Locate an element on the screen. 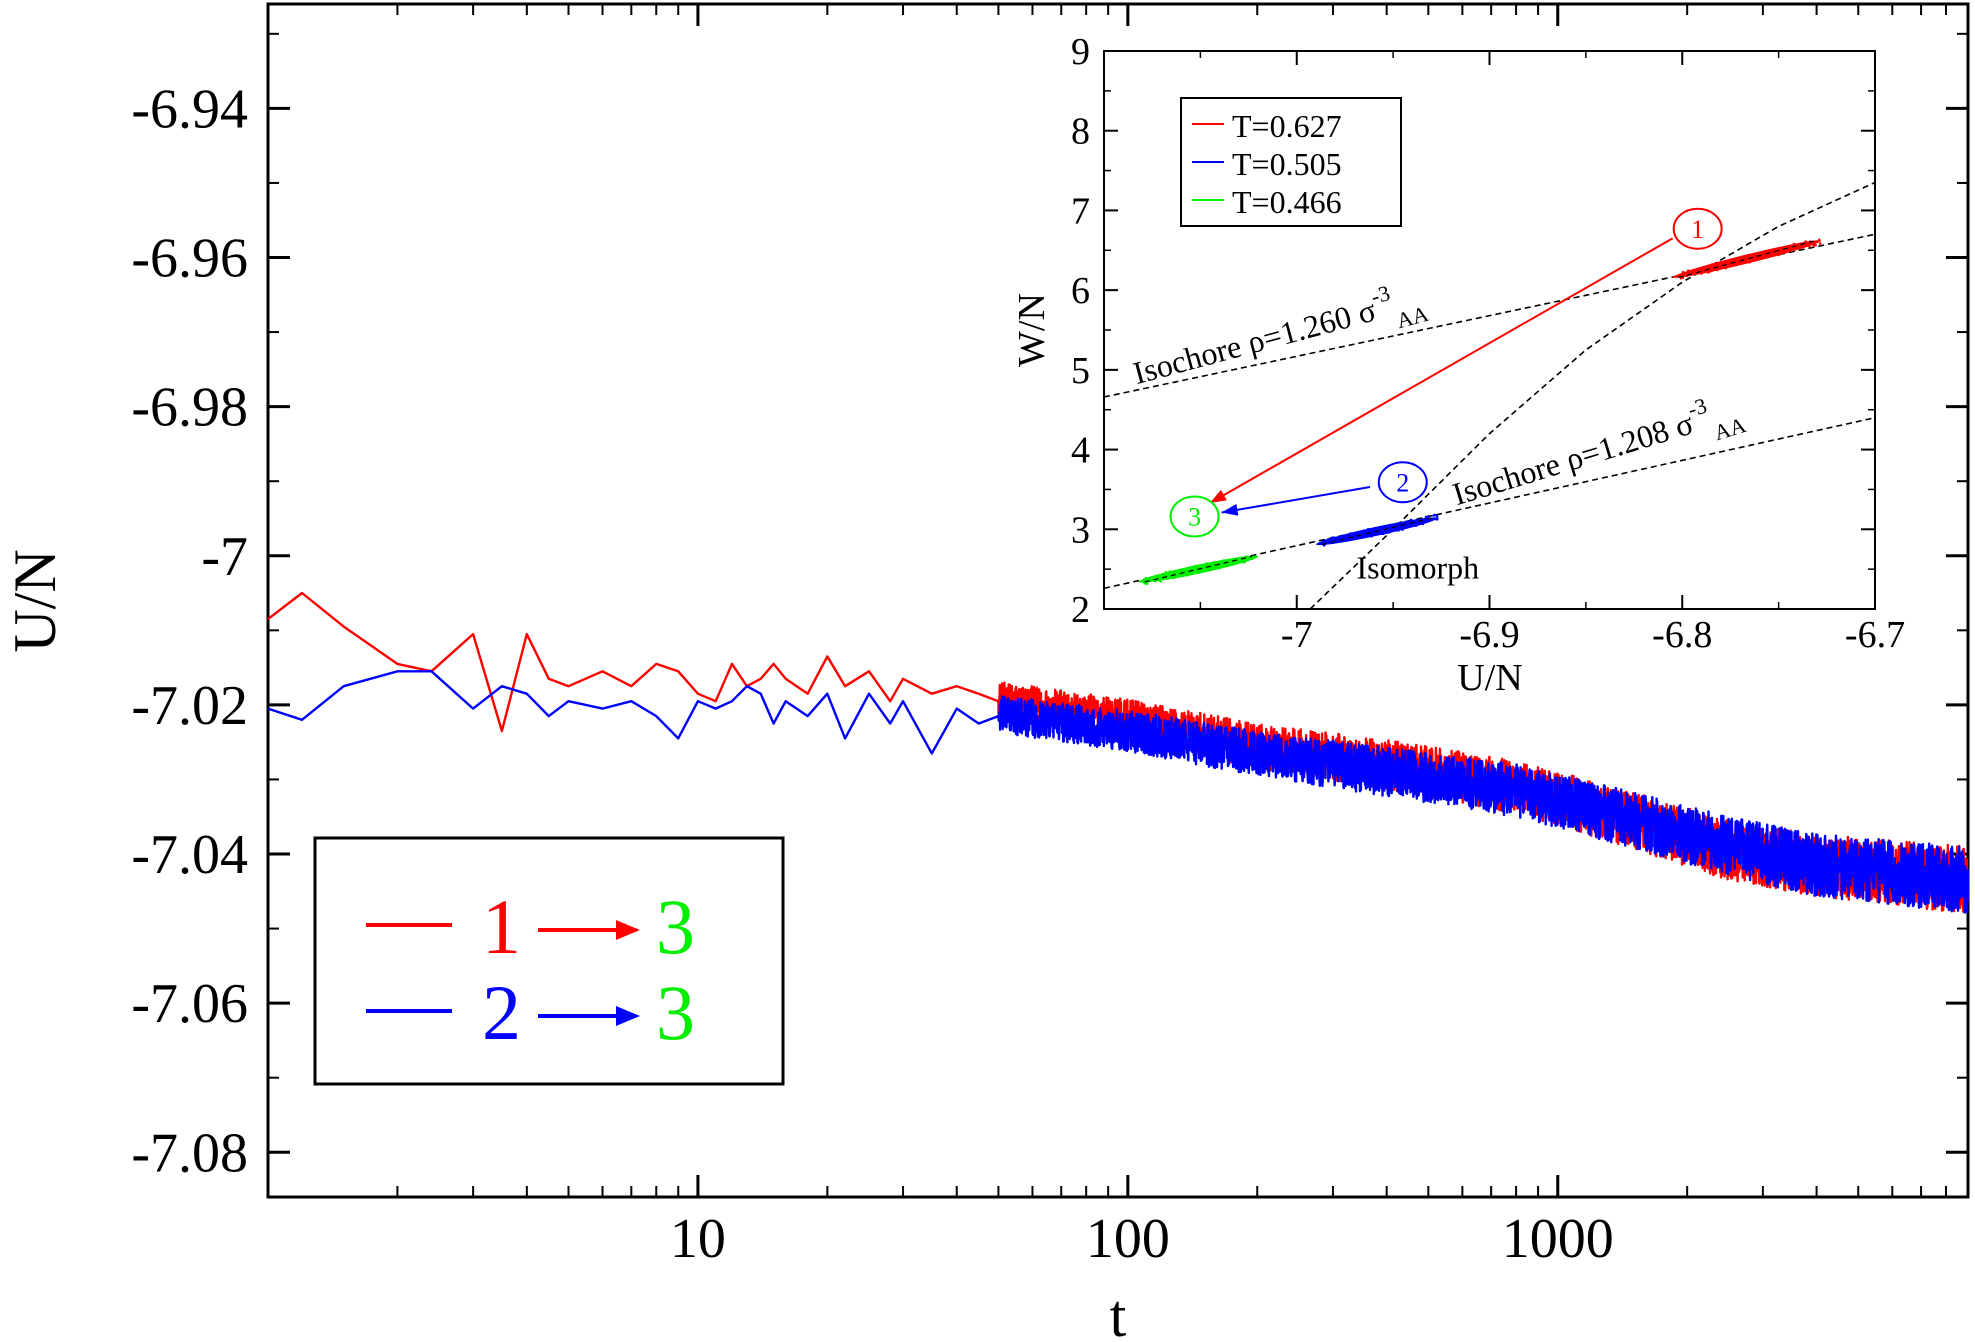 Image resolution: width=1975 pixels, height=1342 pixels. y-tick-label: -6.96 is located at coordinates (189, 259).